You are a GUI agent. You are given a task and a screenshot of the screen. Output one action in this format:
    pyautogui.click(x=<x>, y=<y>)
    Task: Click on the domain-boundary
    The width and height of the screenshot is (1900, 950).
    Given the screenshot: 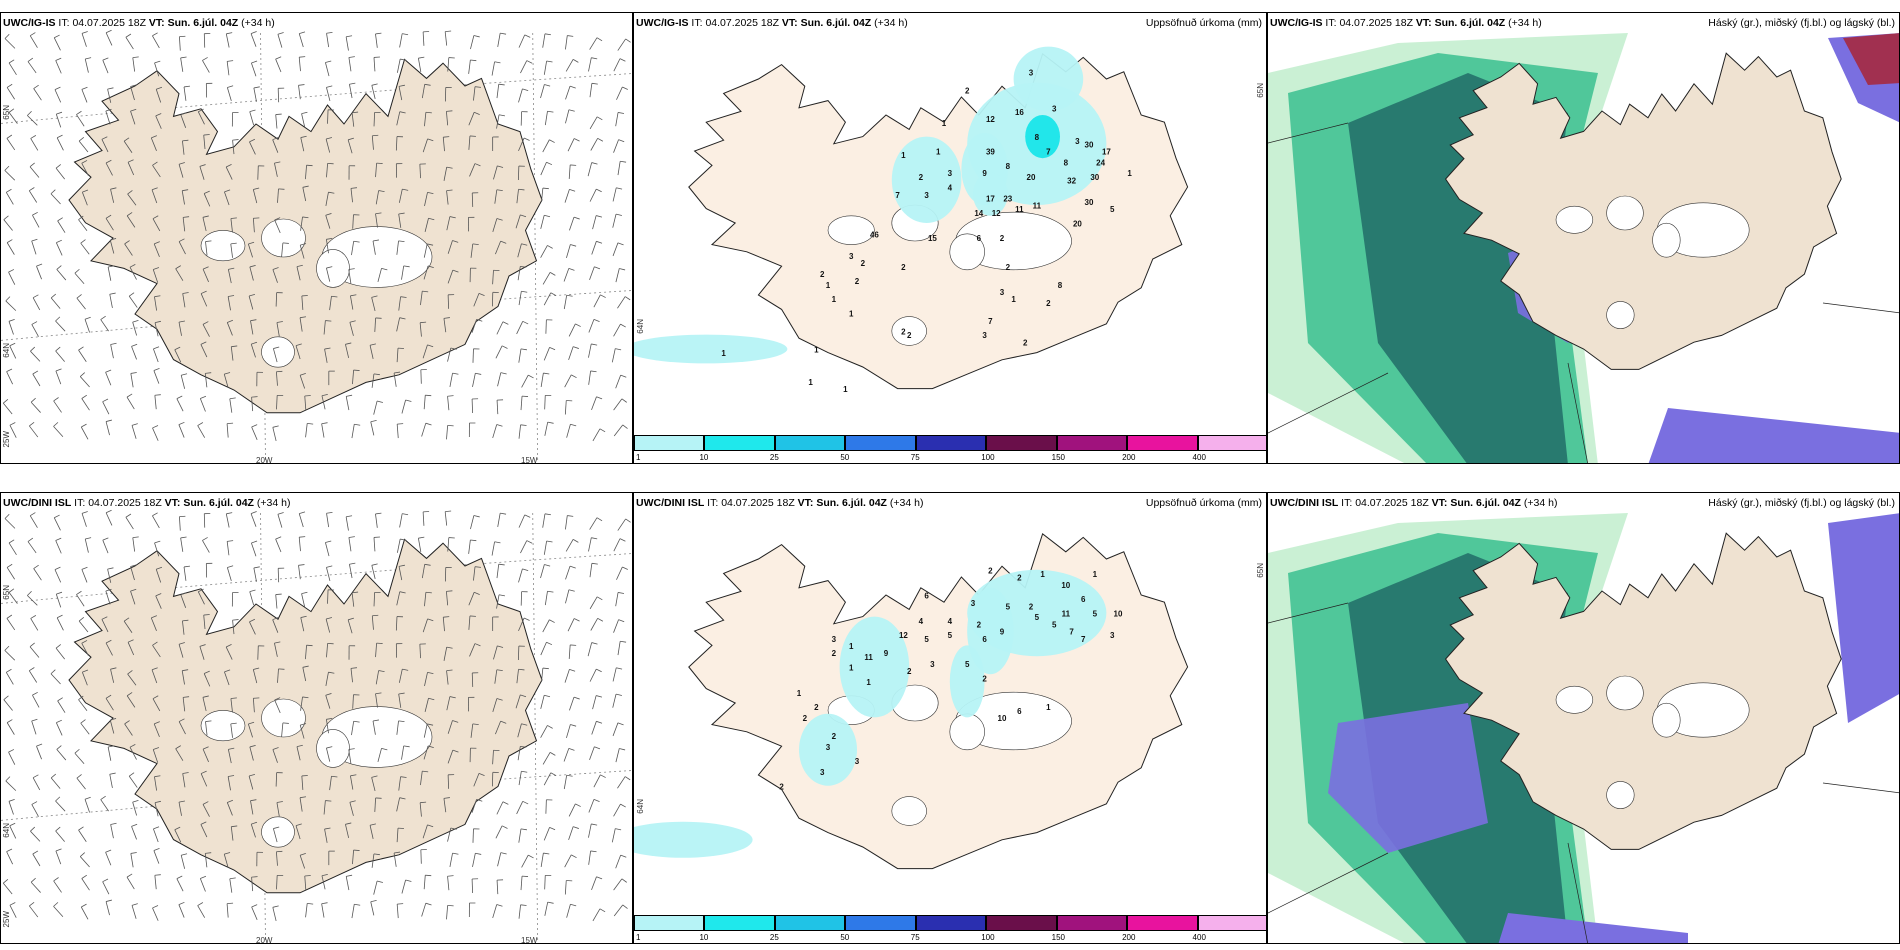 What is the action you would take?
    pyautogui.click(x=1308, y=613)
    